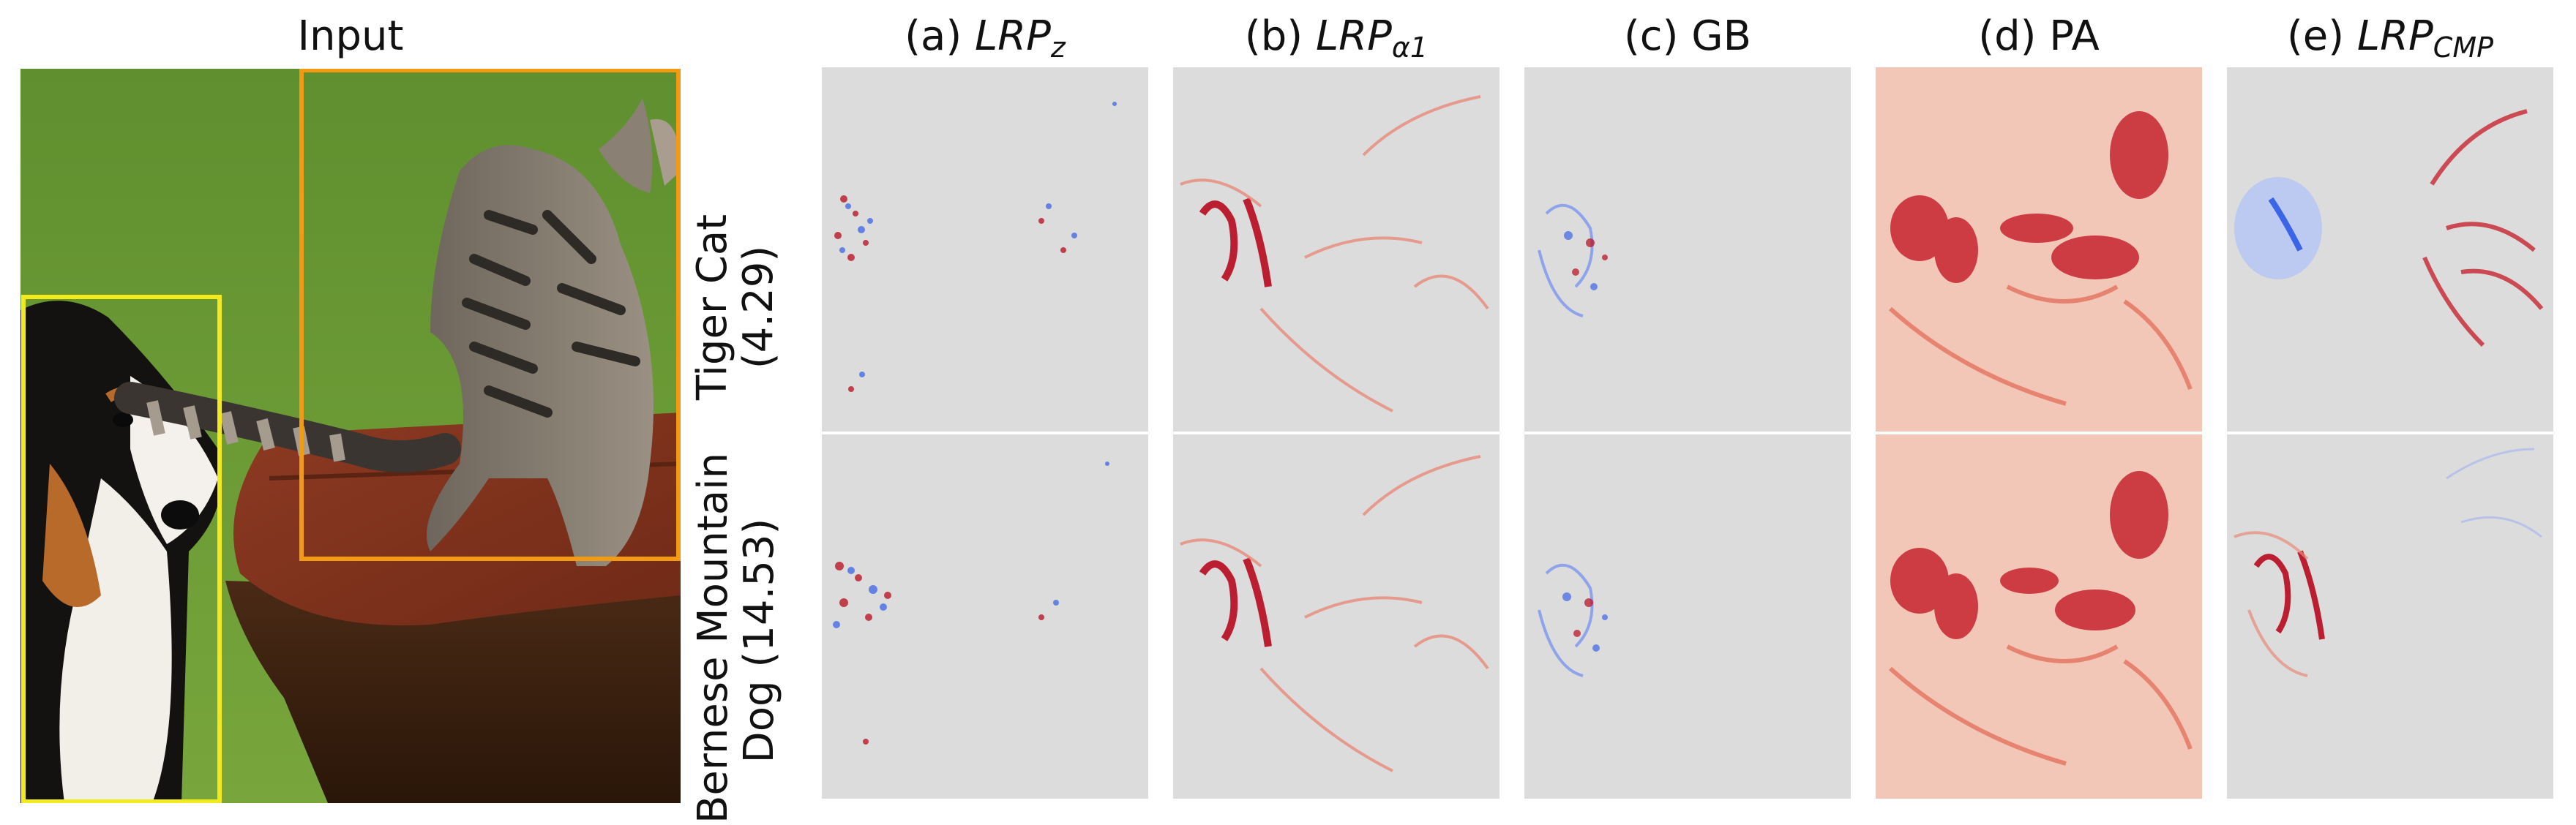 Image resolution: width=2576 pixels, height=825 pixels. Describe the element at coordinates (2039, 616) in the screenshot. I see `heatmap-dog-pa` at that location.